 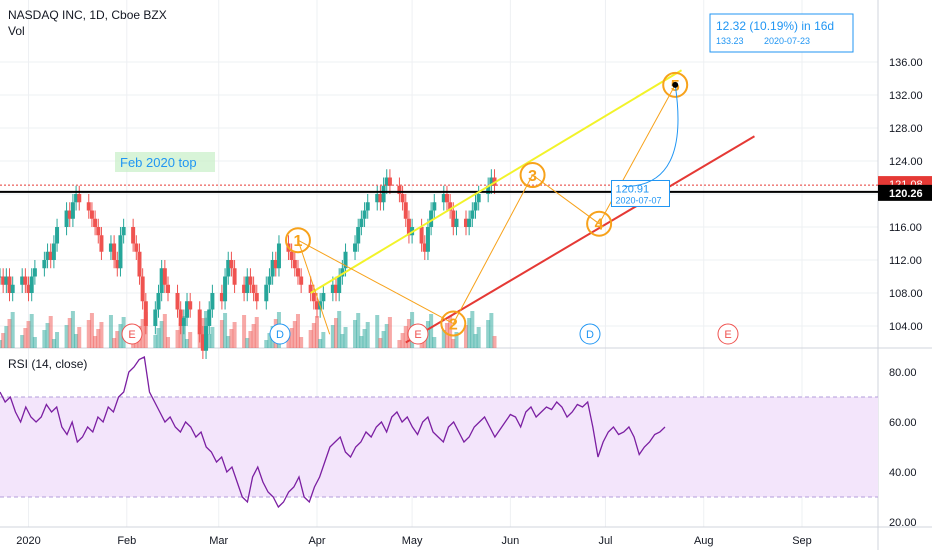 I want to click on wave-label: 1, so click(x=298, y=241).